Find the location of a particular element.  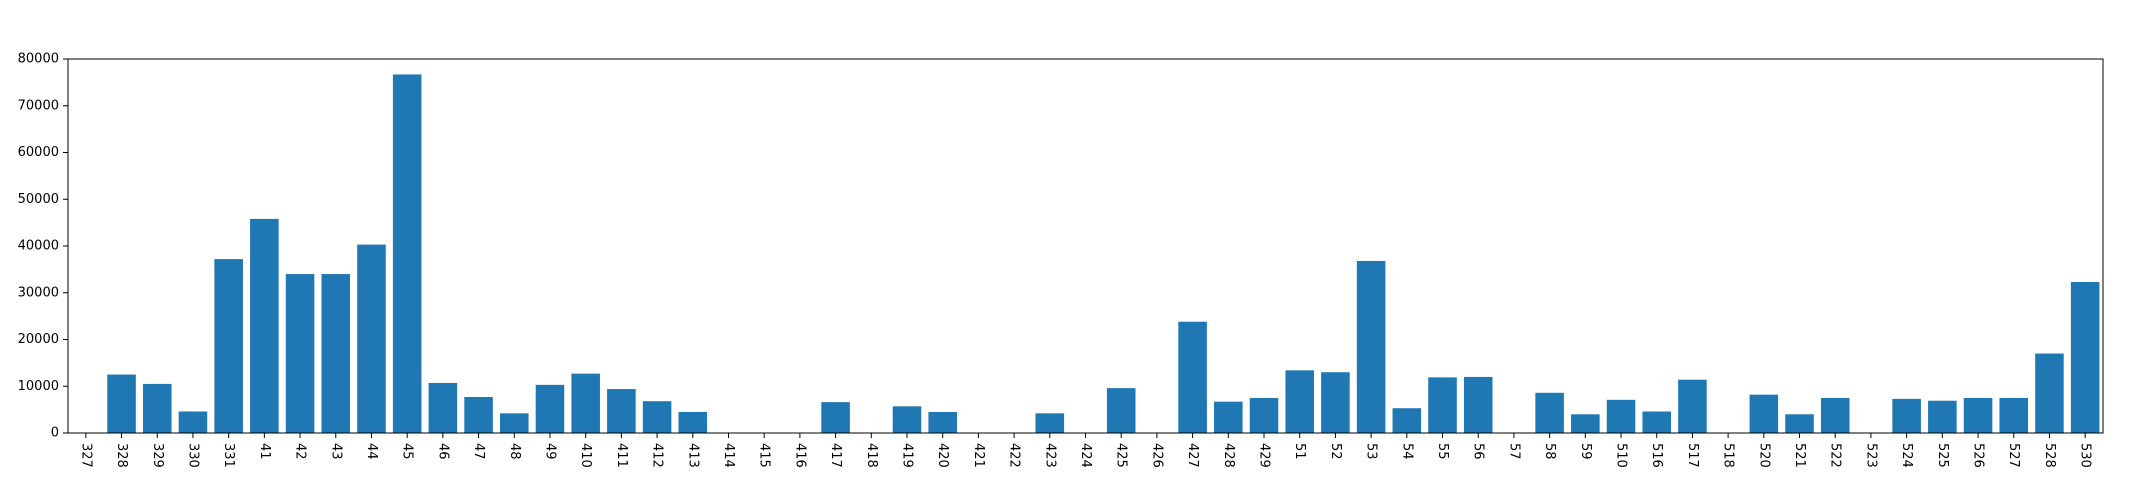

x-tick-label: 510 is located at coordinates (1621, 455).